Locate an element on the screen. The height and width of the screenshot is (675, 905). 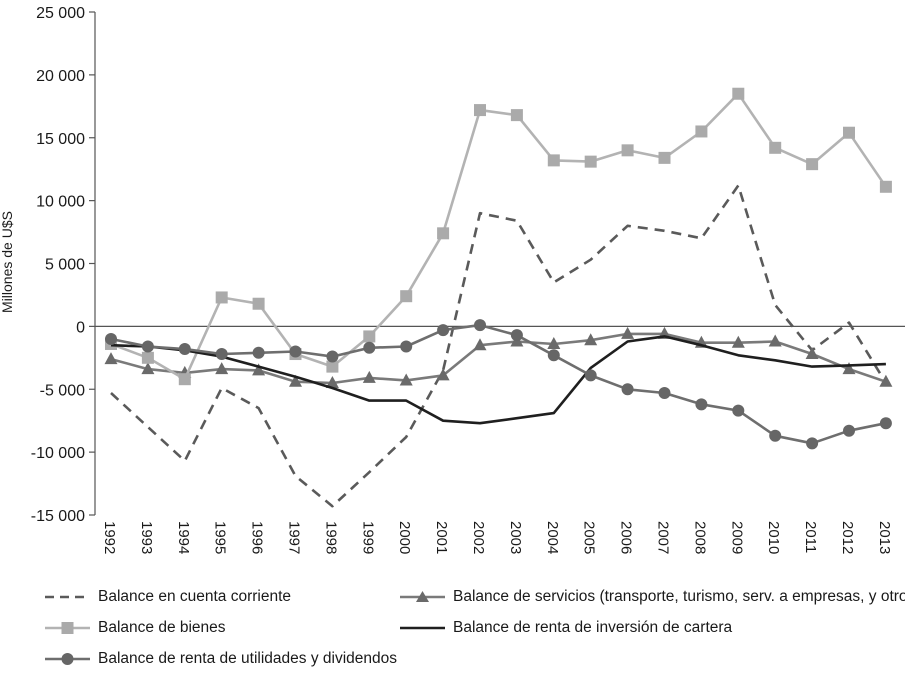
legend-item-cuenta-corriente: Balance en cuenta corriente is located at coordinates (168, 597).